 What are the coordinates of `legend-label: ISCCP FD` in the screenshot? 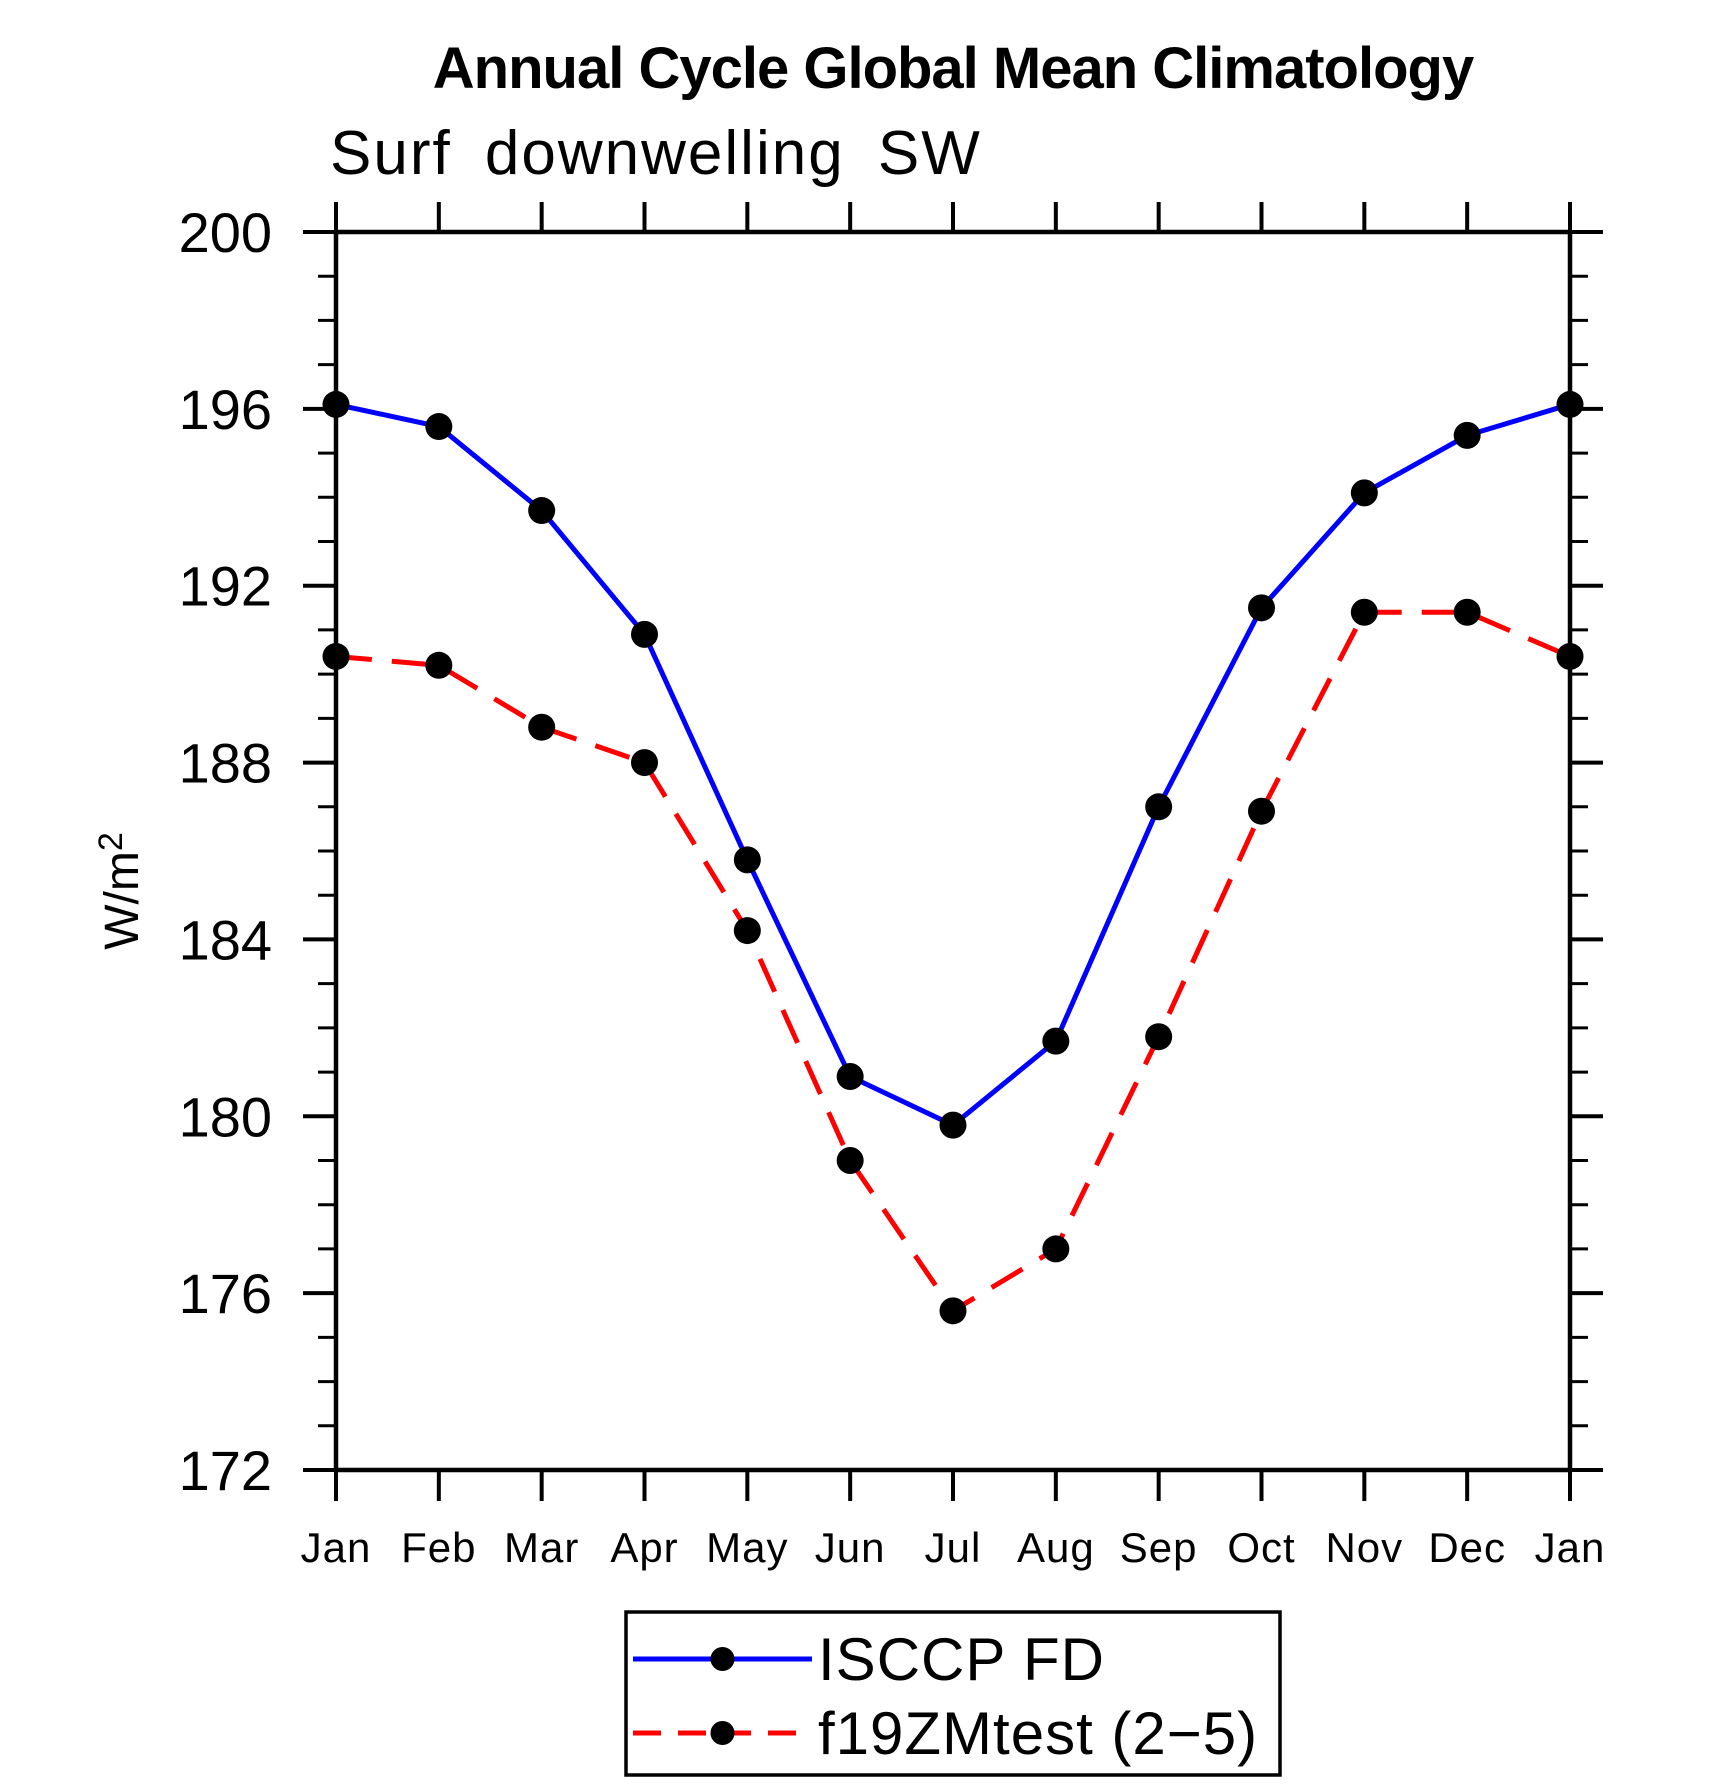 It's located at (961, 1659).